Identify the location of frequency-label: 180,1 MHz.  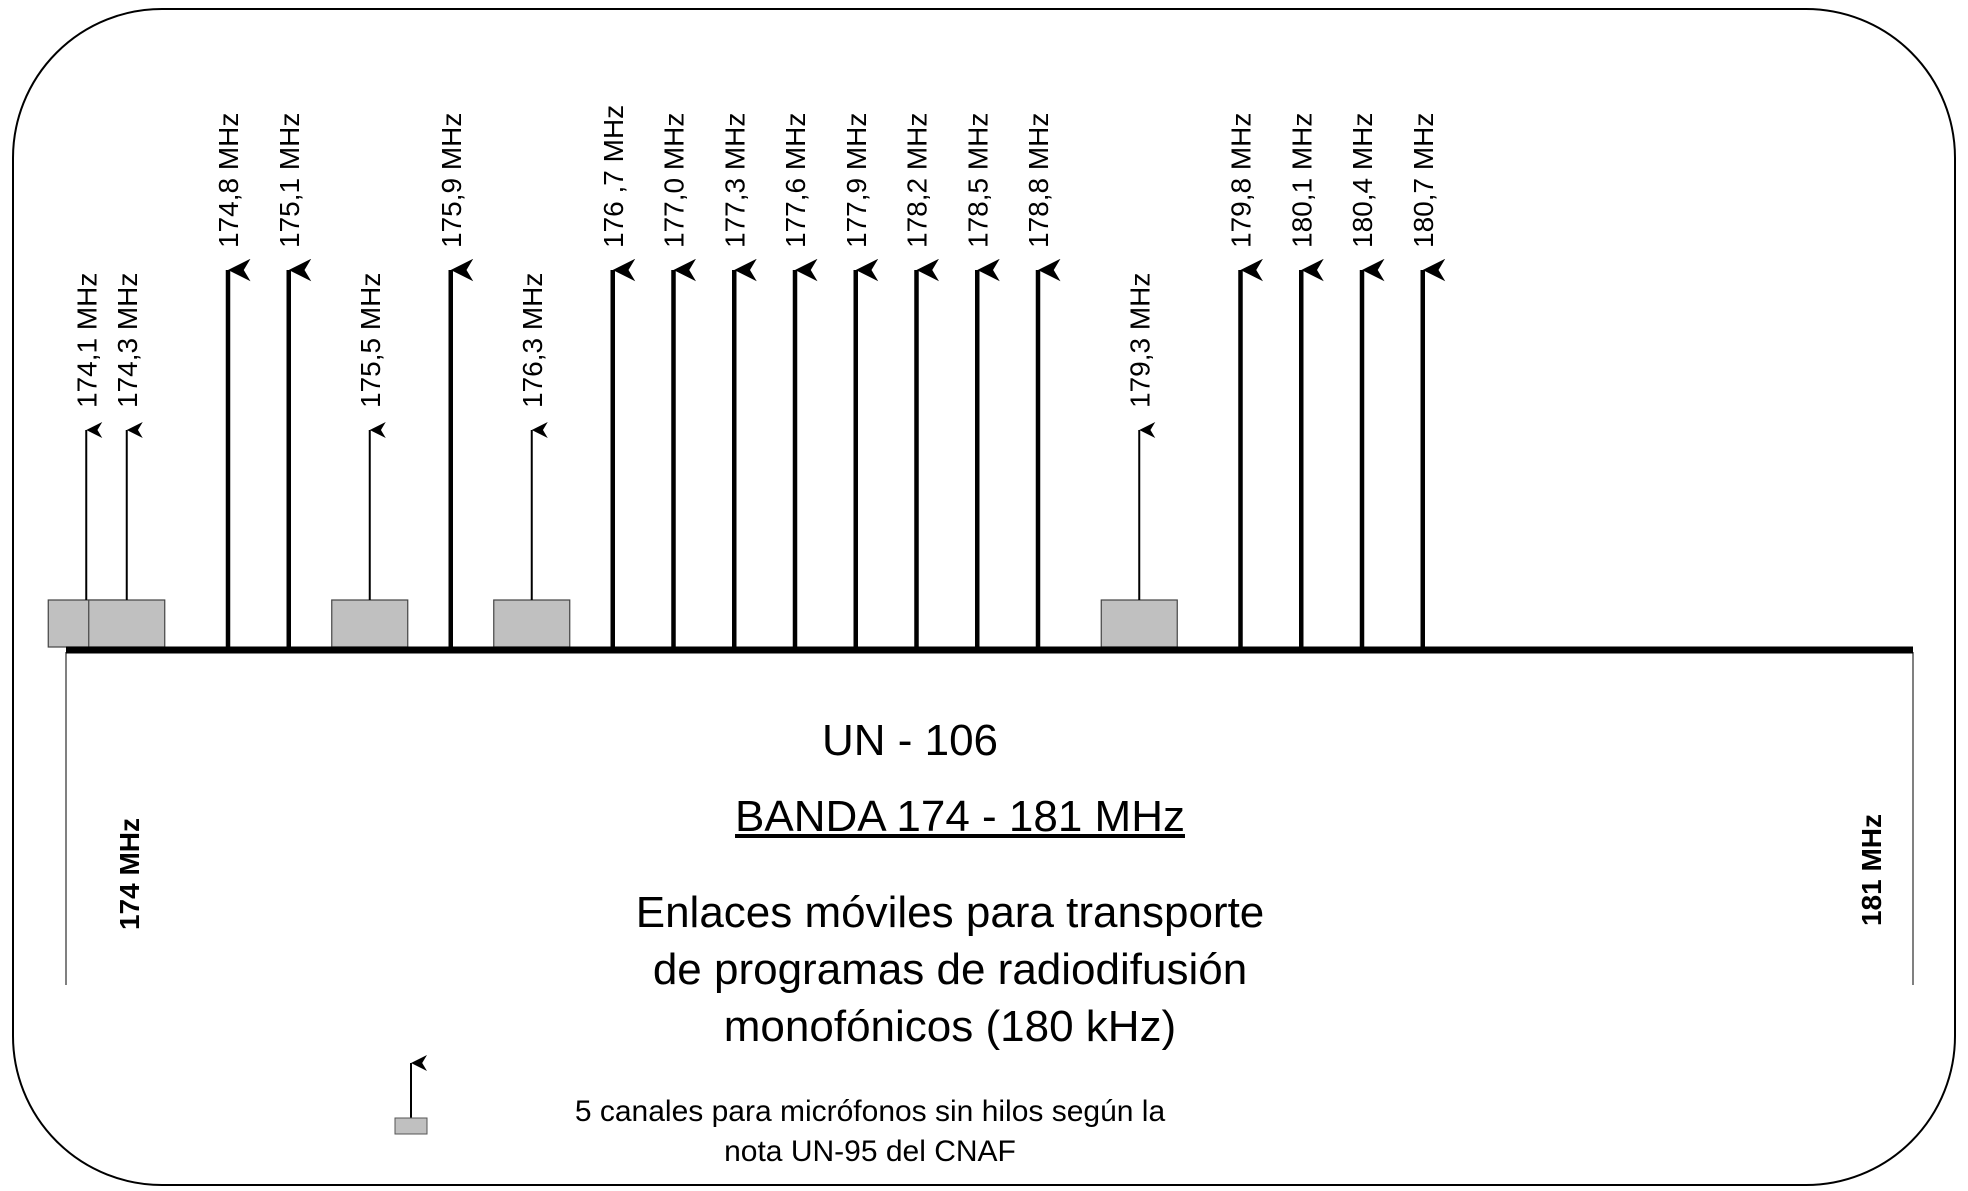
(1301, 180).